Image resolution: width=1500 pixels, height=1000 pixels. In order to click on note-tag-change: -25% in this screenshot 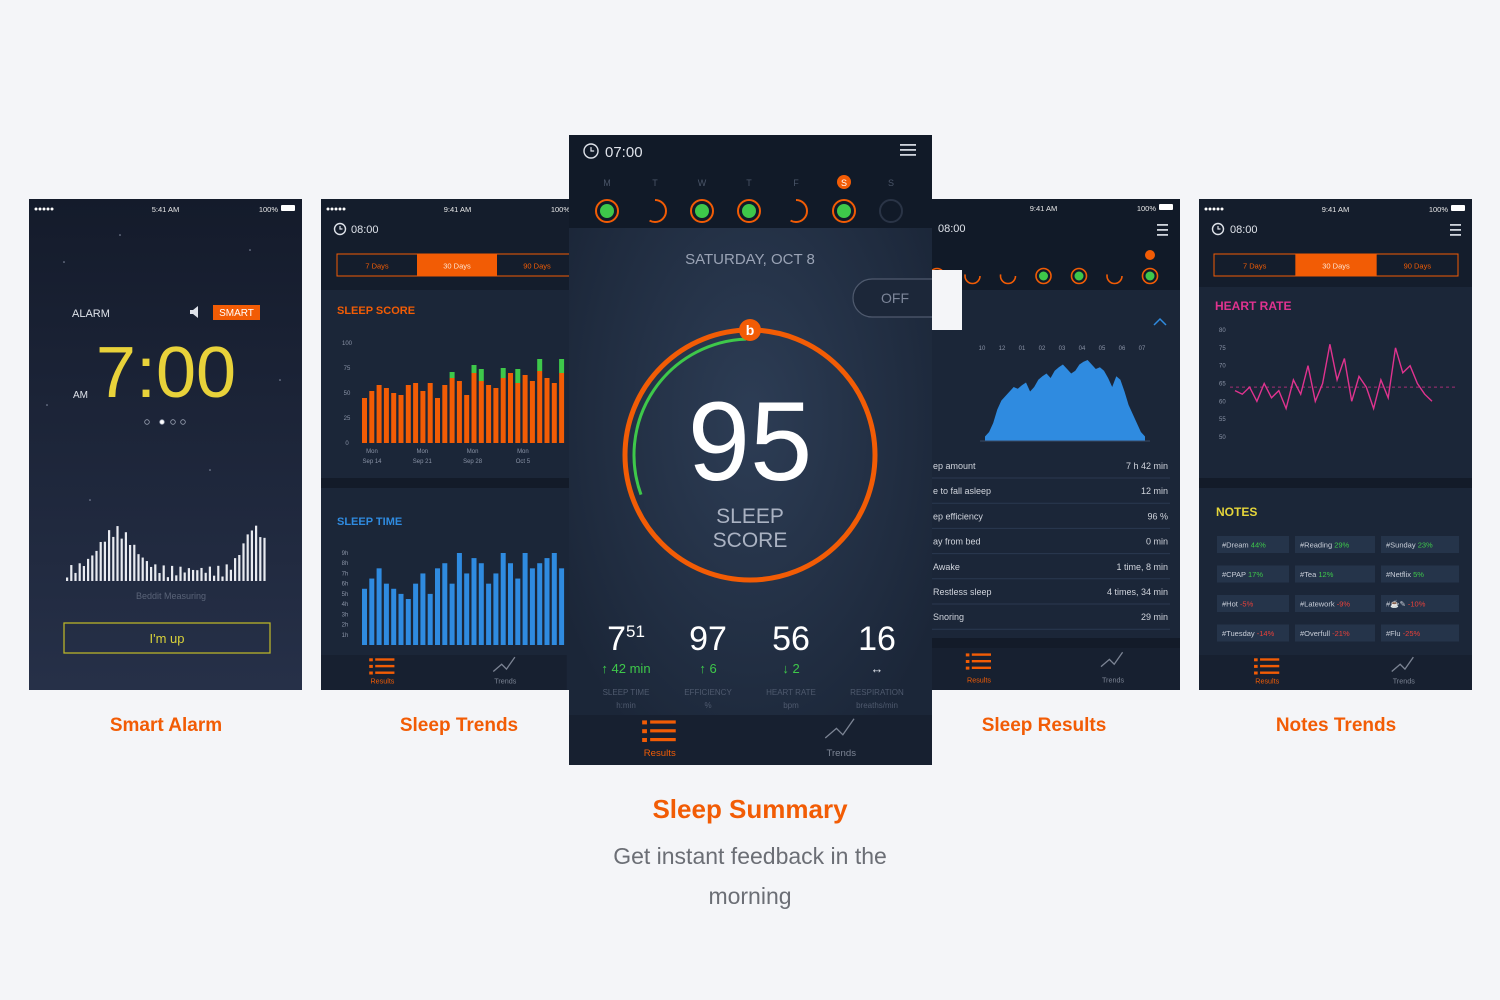, I will do `click(1412, 633)`.